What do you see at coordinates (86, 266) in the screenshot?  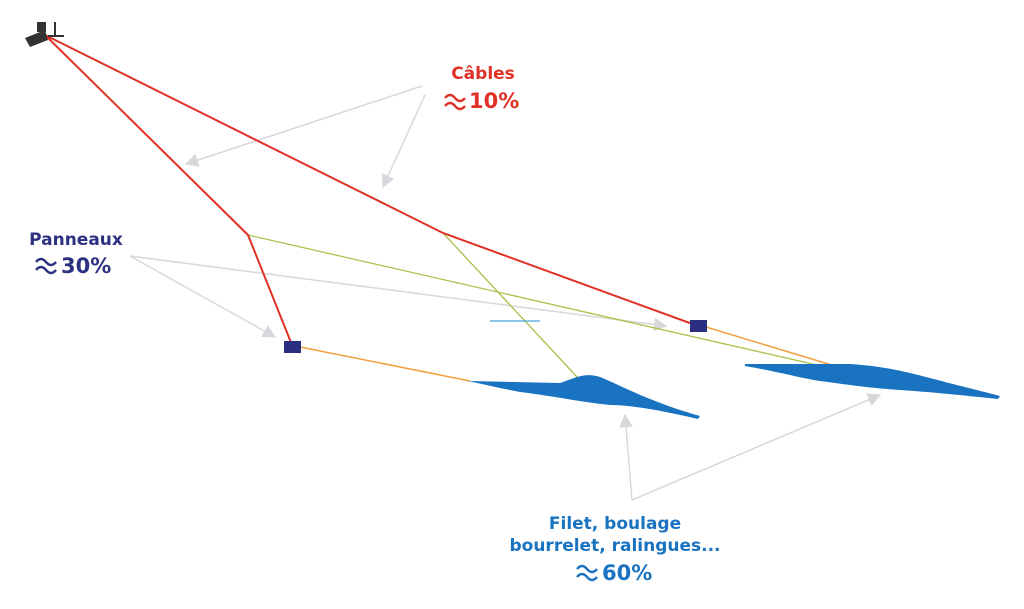 I see `label-value: 30%` at bounding box center [86, 266].